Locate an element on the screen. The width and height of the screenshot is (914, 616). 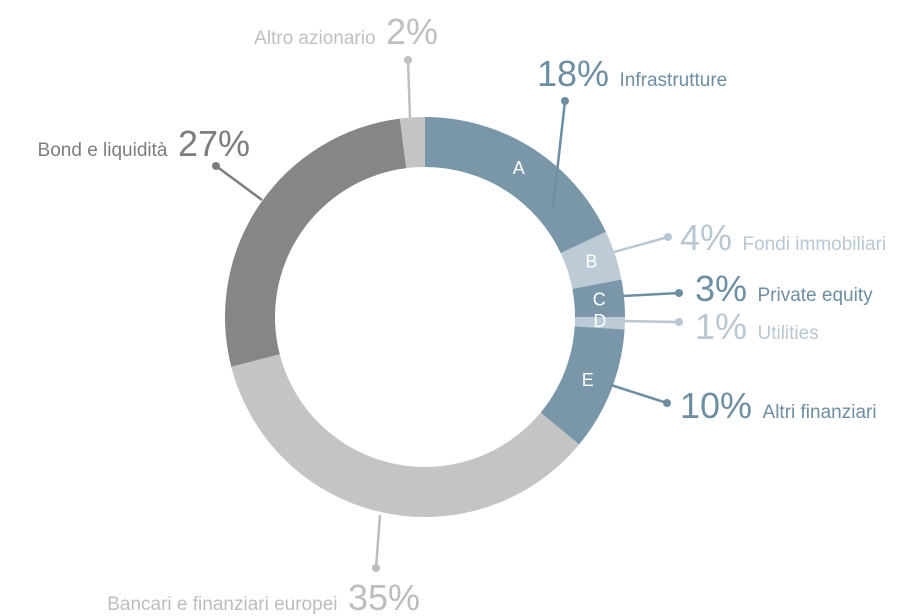
slice-letter: A is located at coordinates (519, 168).